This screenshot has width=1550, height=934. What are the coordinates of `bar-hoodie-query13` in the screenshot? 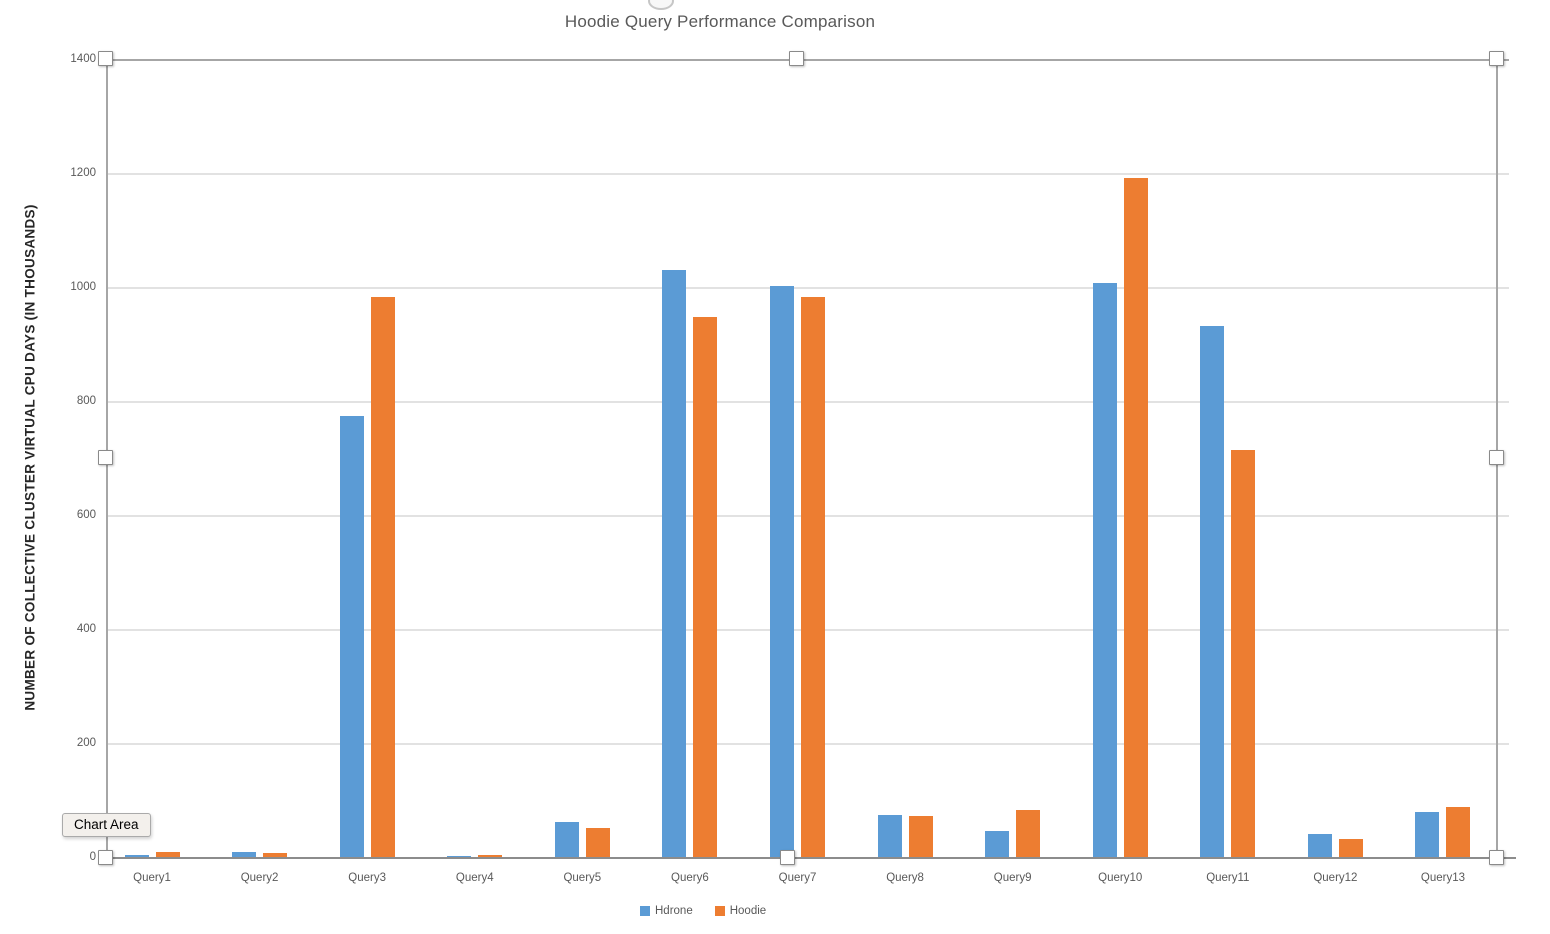 It's located at (1458, 832).